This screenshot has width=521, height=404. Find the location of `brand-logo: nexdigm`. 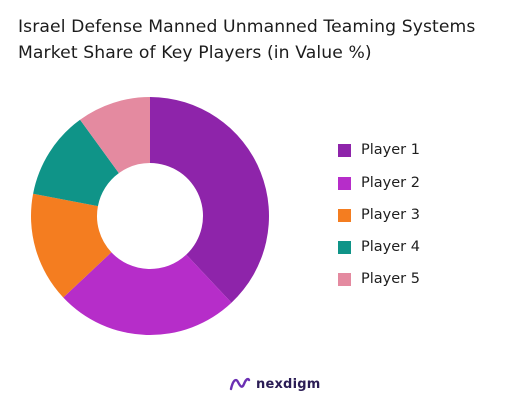

brand-logo: nexdigm is located at coordinates (274, 384).